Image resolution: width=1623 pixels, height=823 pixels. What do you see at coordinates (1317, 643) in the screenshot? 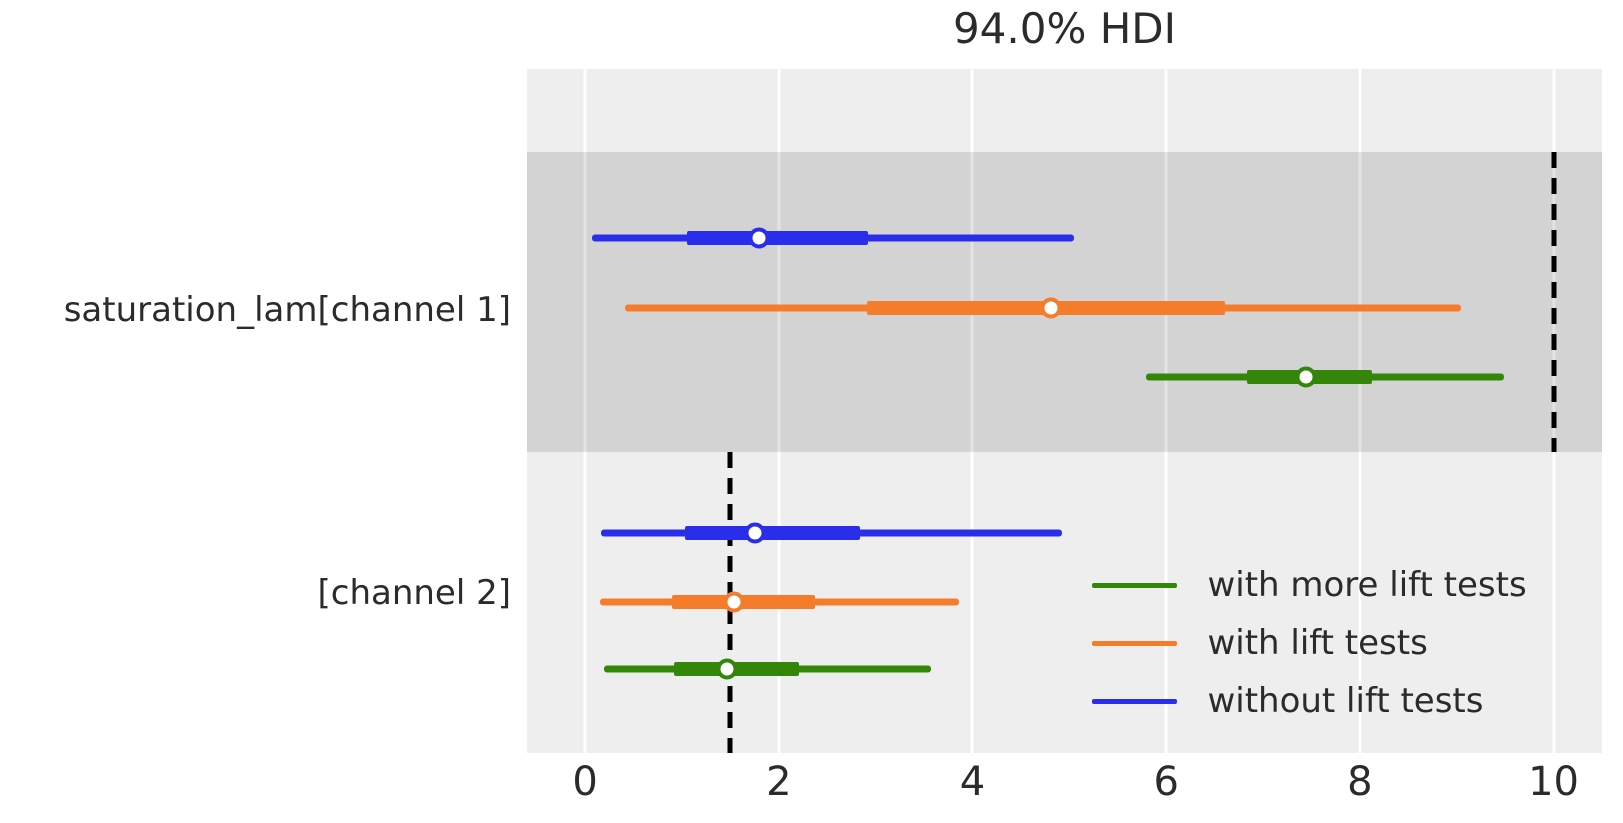
I see `legend-label: with lift tests` at bounding box center [1317, 643].